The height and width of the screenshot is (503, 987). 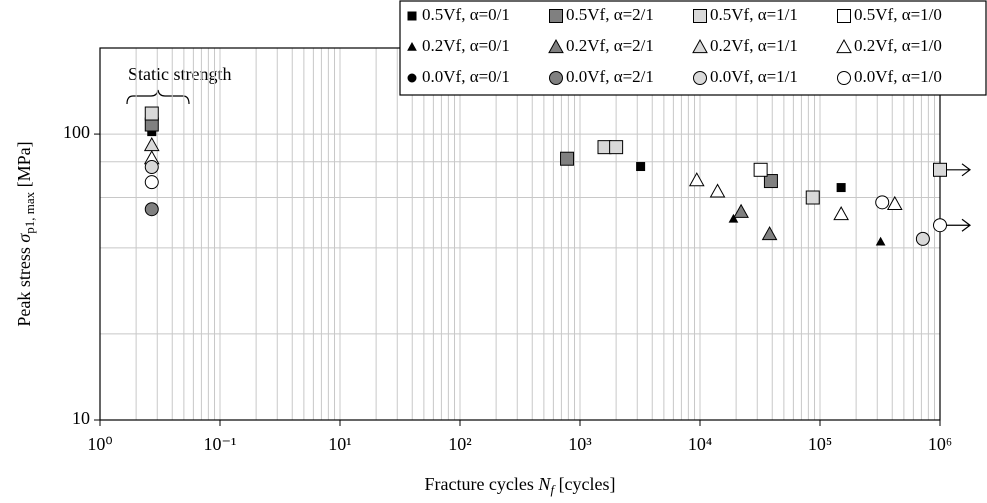 I want to click on legend-label: 0.0Vf, α=2/1, so click(x=610, y=76).